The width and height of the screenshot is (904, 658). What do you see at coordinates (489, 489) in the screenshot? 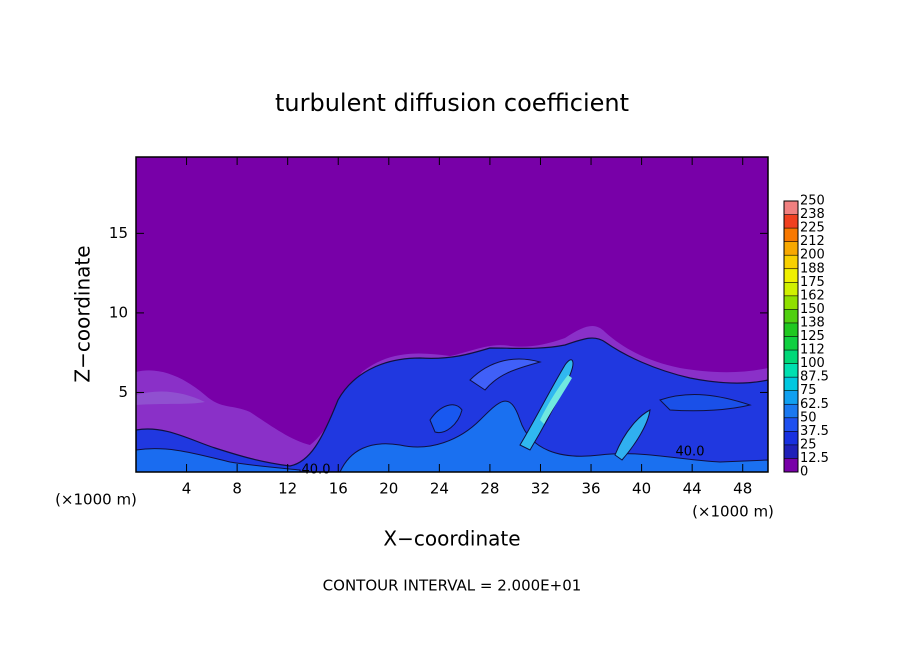
I see `x-tick-label: 28` at bounding box center [489, 489].